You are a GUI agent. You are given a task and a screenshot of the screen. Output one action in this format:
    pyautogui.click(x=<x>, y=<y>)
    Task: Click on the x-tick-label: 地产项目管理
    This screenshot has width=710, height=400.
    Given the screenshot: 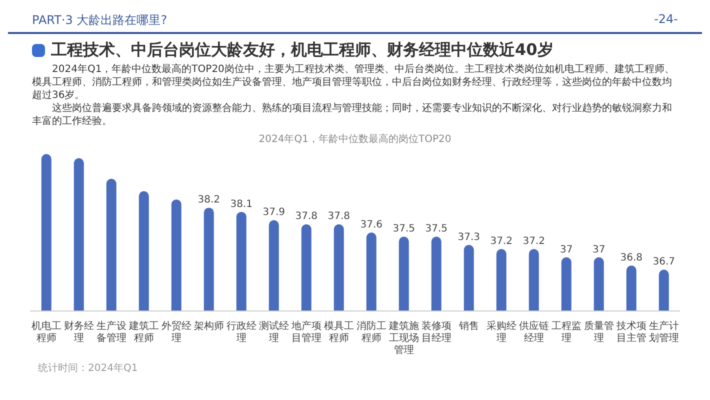 What is the action you would take?
    pyautogui.click(x=306, y=332)
    